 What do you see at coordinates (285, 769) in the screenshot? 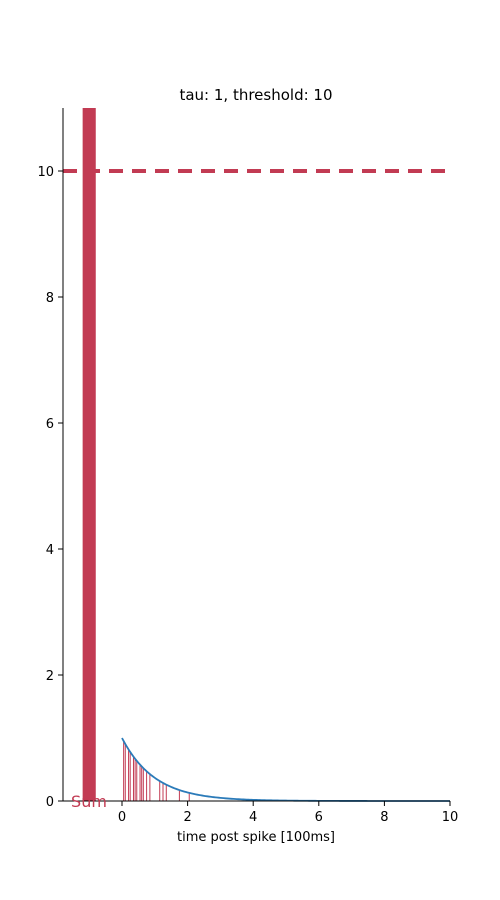
I see `decay-curve` at bounding box center [285, 769].